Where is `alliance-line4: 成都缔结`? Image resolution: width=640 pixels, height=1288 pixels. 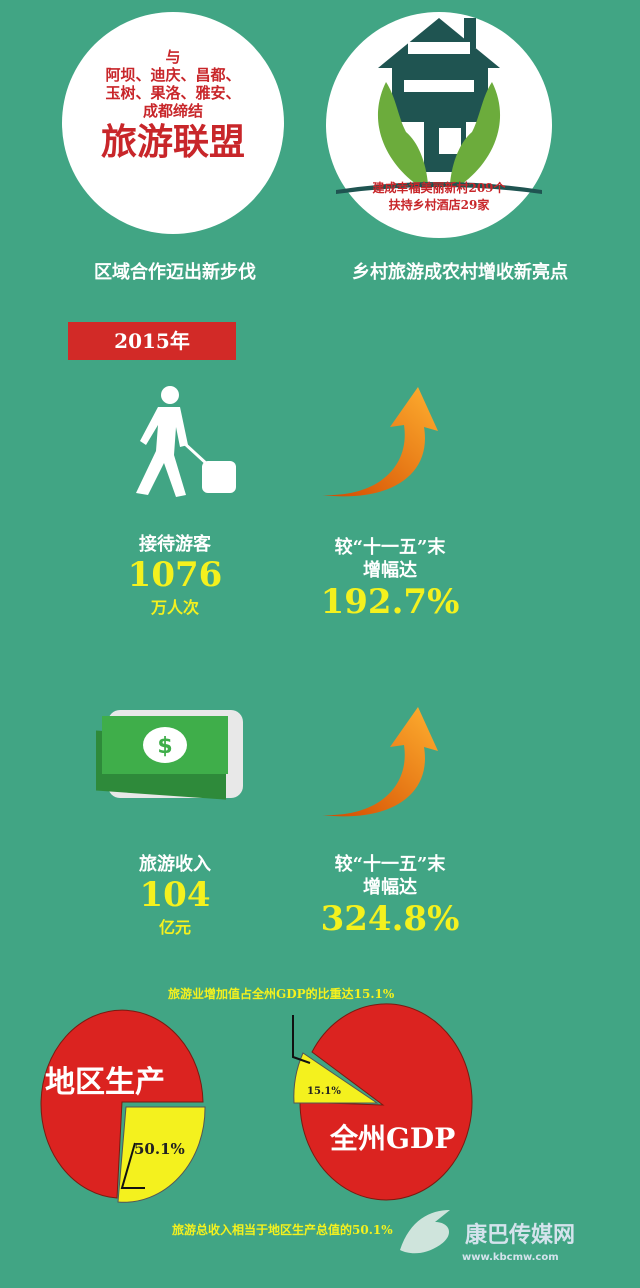 alliance-line4: 成都缔结 is located at coordinates (172, 111).